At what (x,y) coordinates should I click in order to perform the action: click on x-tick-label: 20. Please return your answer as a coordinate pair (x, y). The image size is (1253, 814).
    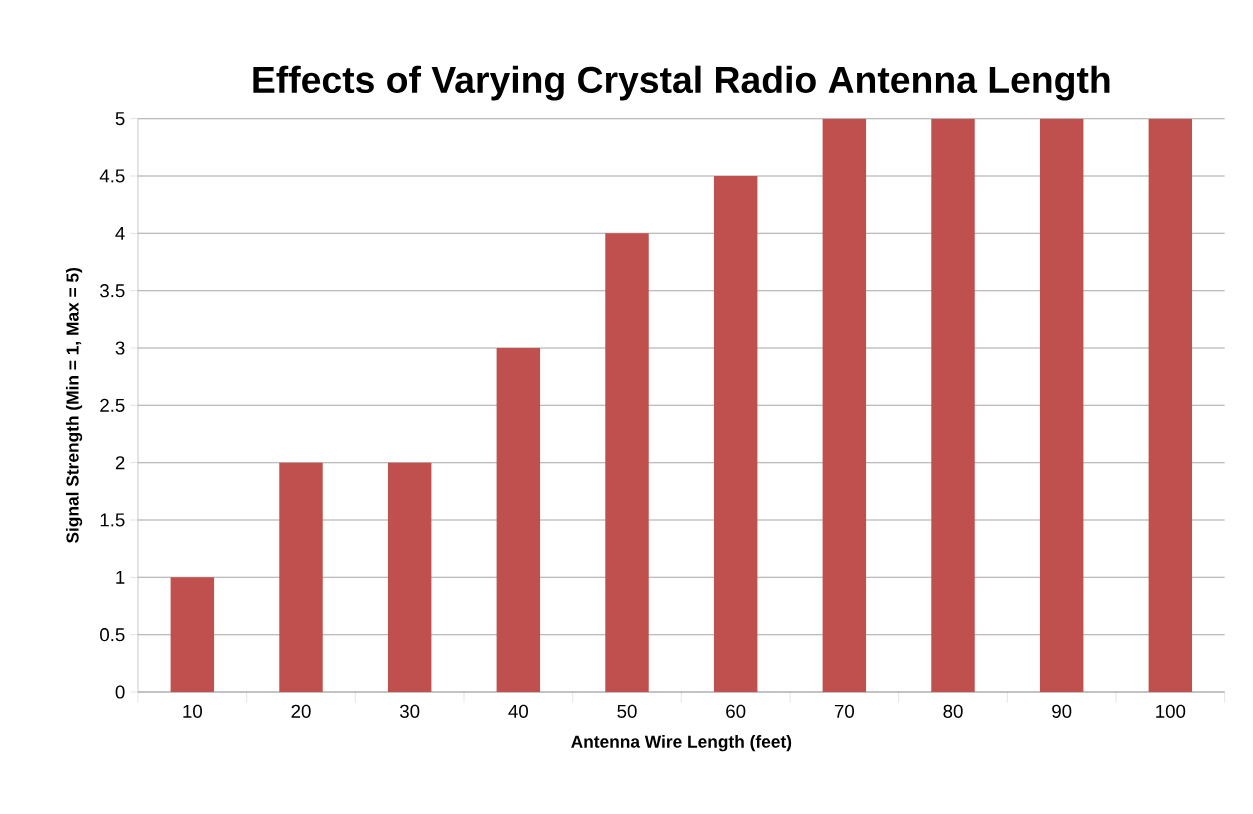
    Looking at the image, I should click on (301, 711).